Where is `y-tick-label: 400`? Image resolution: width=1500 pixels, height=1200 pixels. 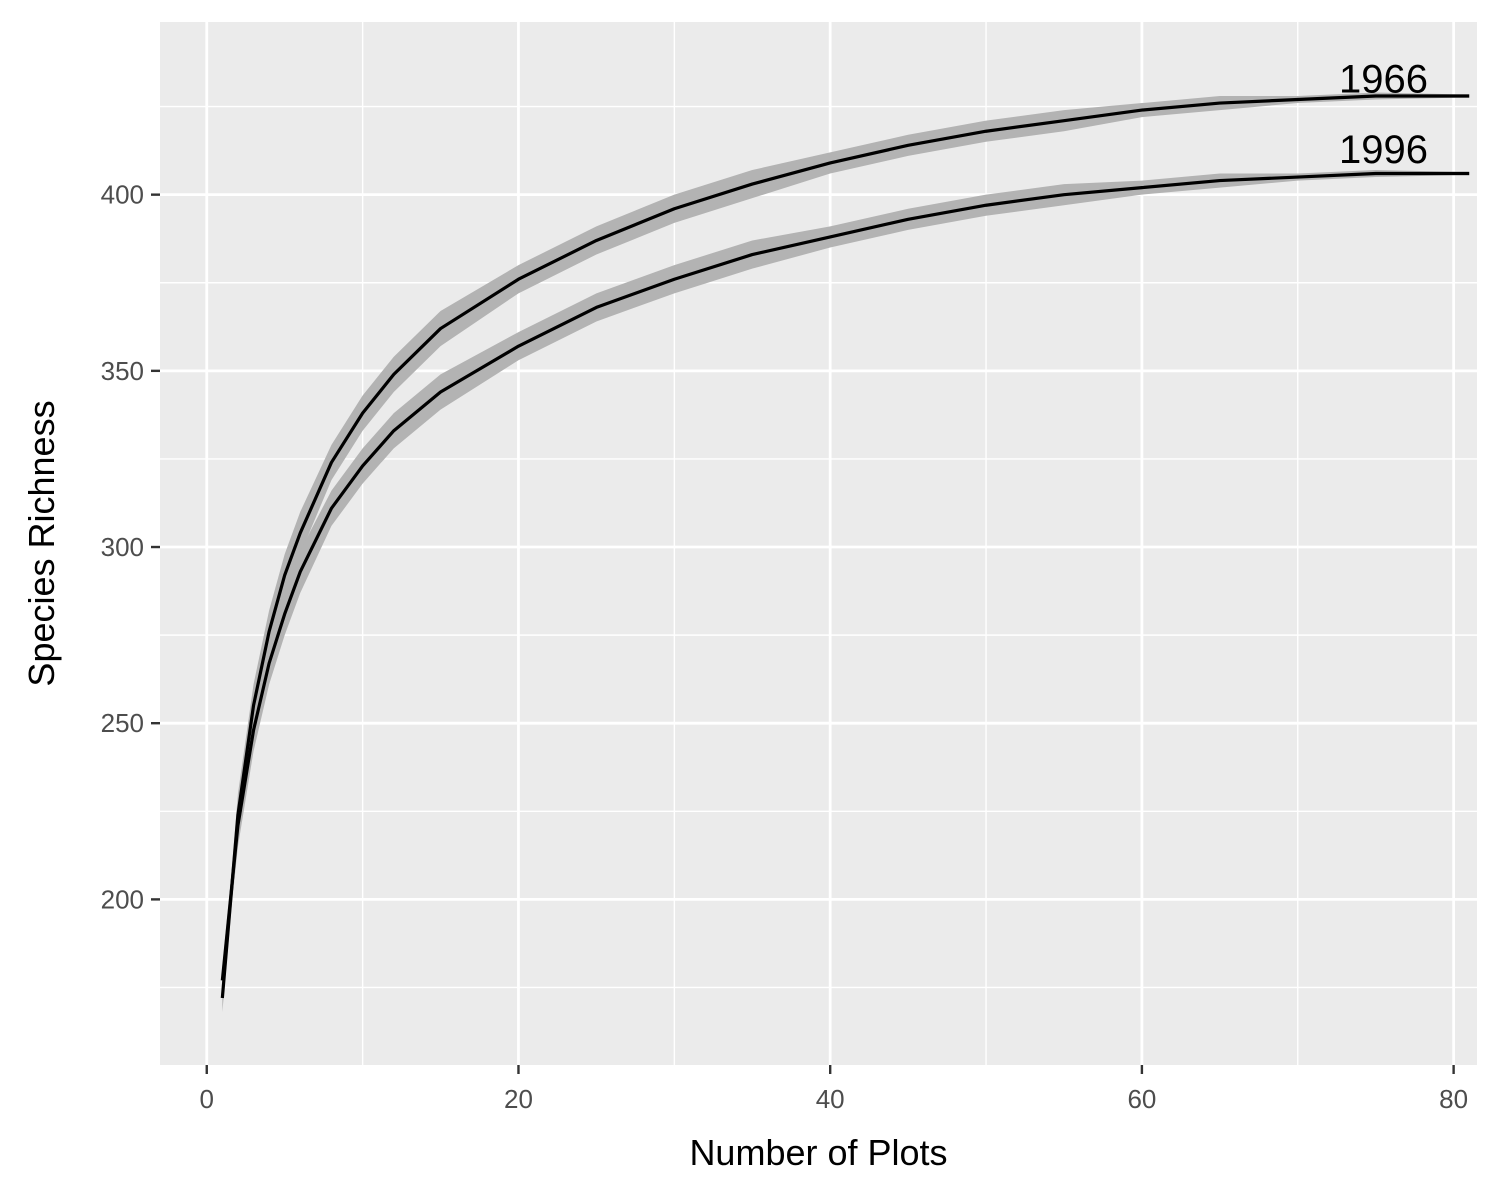
y-tick-label: 400 is located at coordinates (122, 195).